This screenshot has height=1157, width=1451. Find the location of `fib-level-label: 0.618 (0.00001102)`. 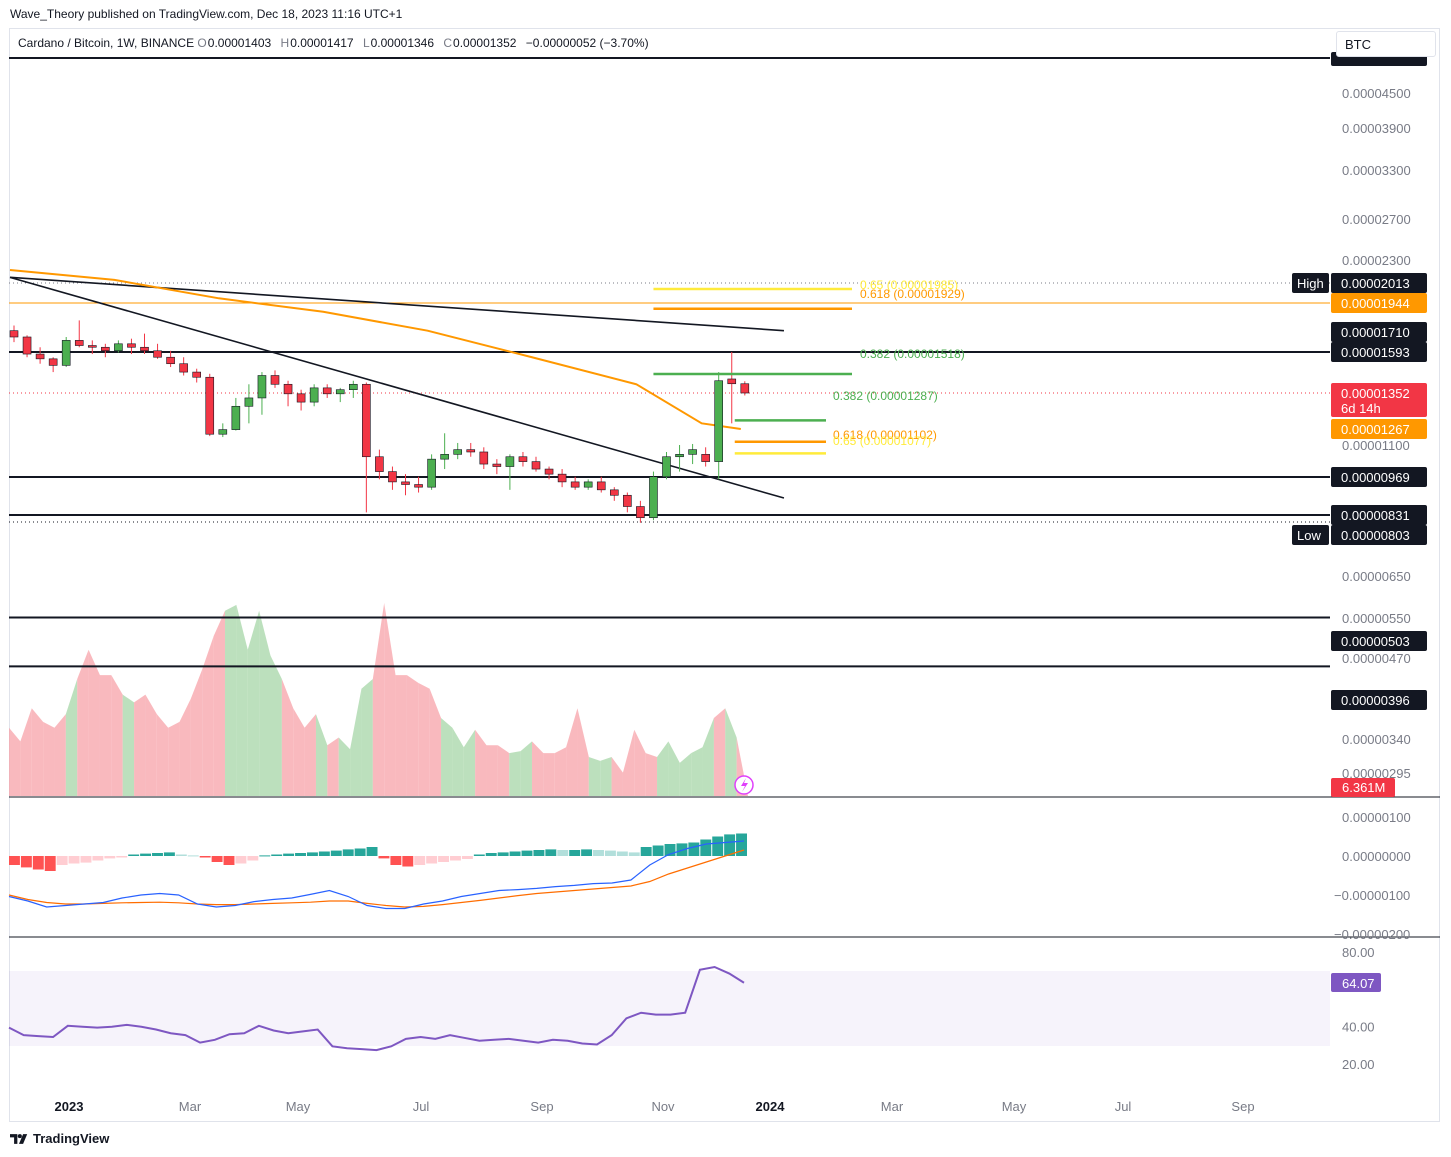

fib-level-label: 0.618 (0.00001102) is located at coordinates (885, 435).